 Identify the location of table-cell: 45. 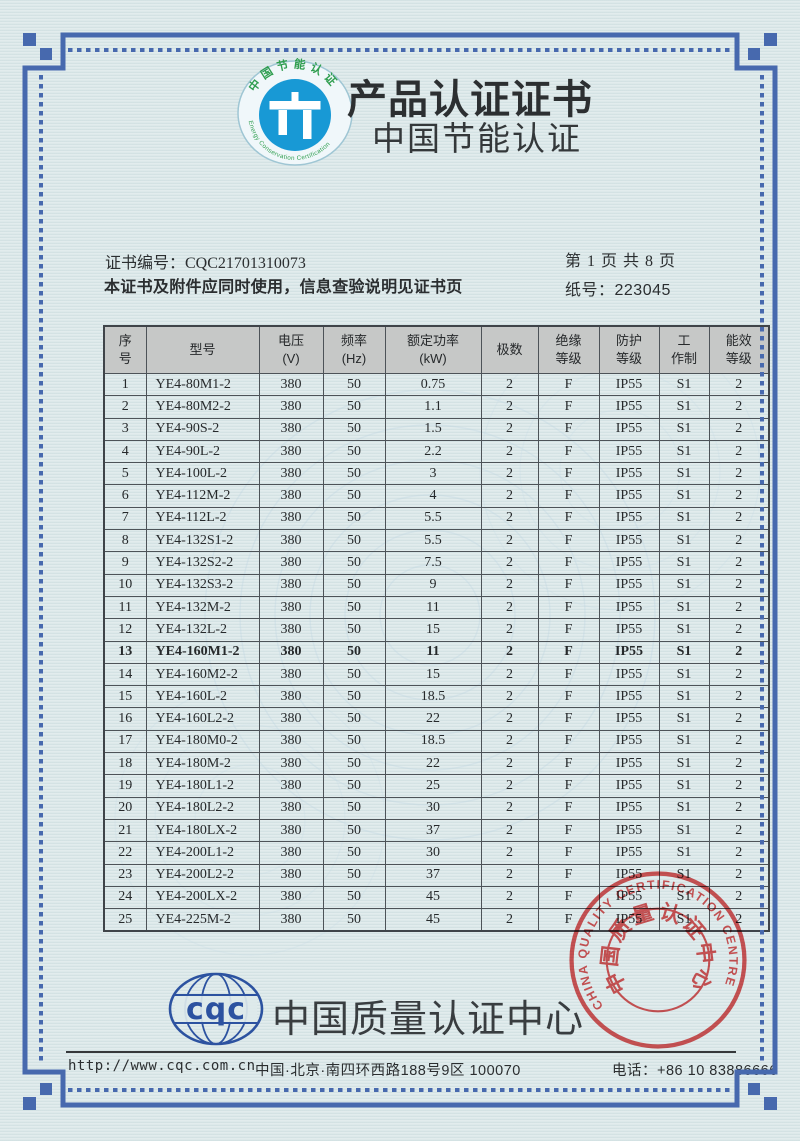
(433, 920).